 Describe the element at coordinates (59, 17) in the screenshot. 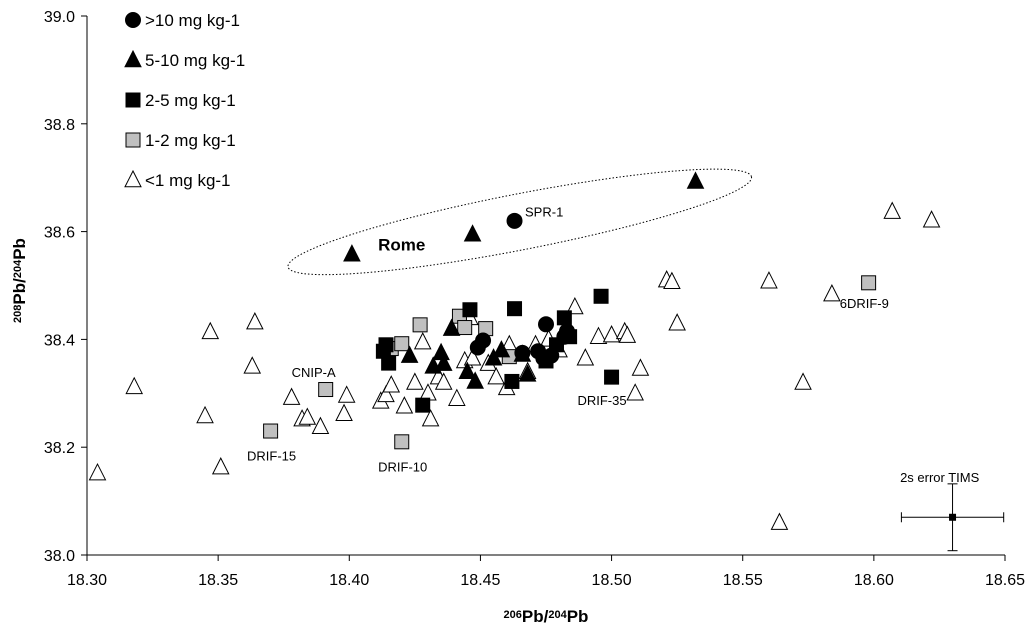

I see `y-tick-label: 39.0` at that location.